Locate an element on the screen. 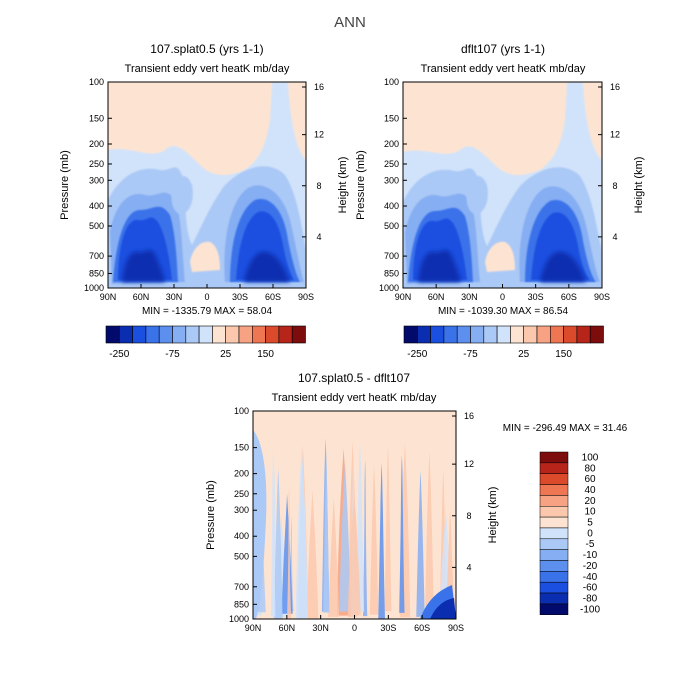 This screenshot has height=700, width=700. panel-3-contour-field is located at coordinates (354, 515).